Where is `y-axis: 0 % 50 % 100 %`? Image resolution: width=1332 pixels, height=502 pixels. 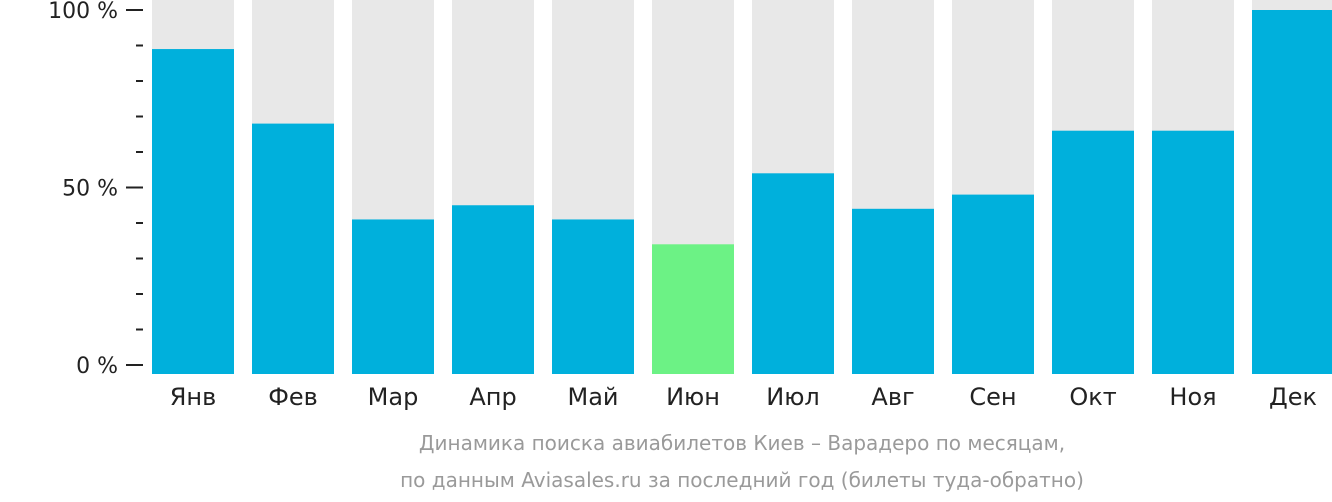
y-axis: 0 % 50 % 100 % is located at coordinates (95, 189).